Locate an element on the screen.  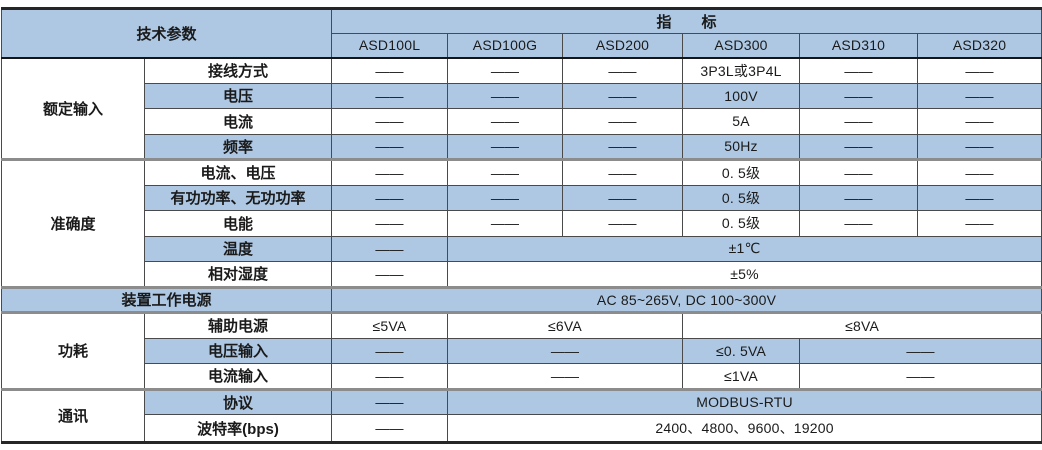
model-header: ASD100G is located at coordinates (505, 46).